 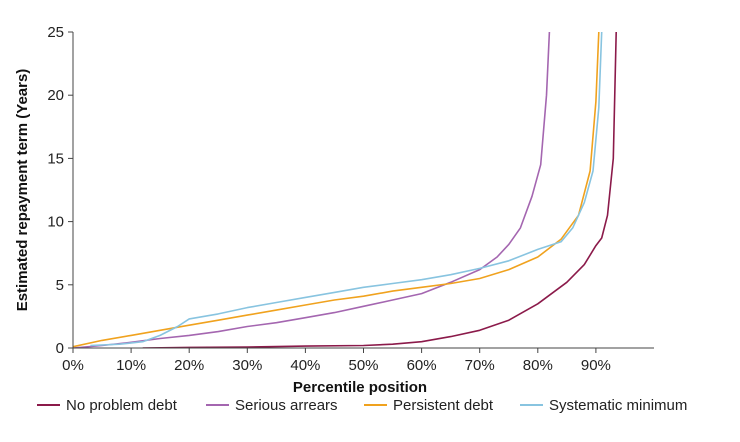 I want to click on legend-label-systematic-minimum: Systematic minimum, so click(x=618, y=405).